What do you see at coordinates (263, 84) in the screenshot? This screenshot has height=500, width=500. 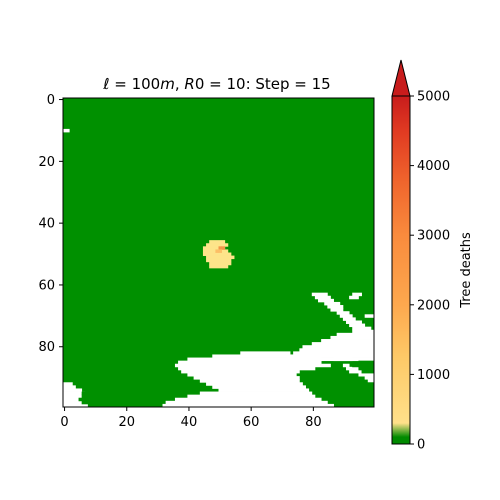 I see `title-r0-value: 0 = 10: Step = 15` at bounding box center [263, 84].